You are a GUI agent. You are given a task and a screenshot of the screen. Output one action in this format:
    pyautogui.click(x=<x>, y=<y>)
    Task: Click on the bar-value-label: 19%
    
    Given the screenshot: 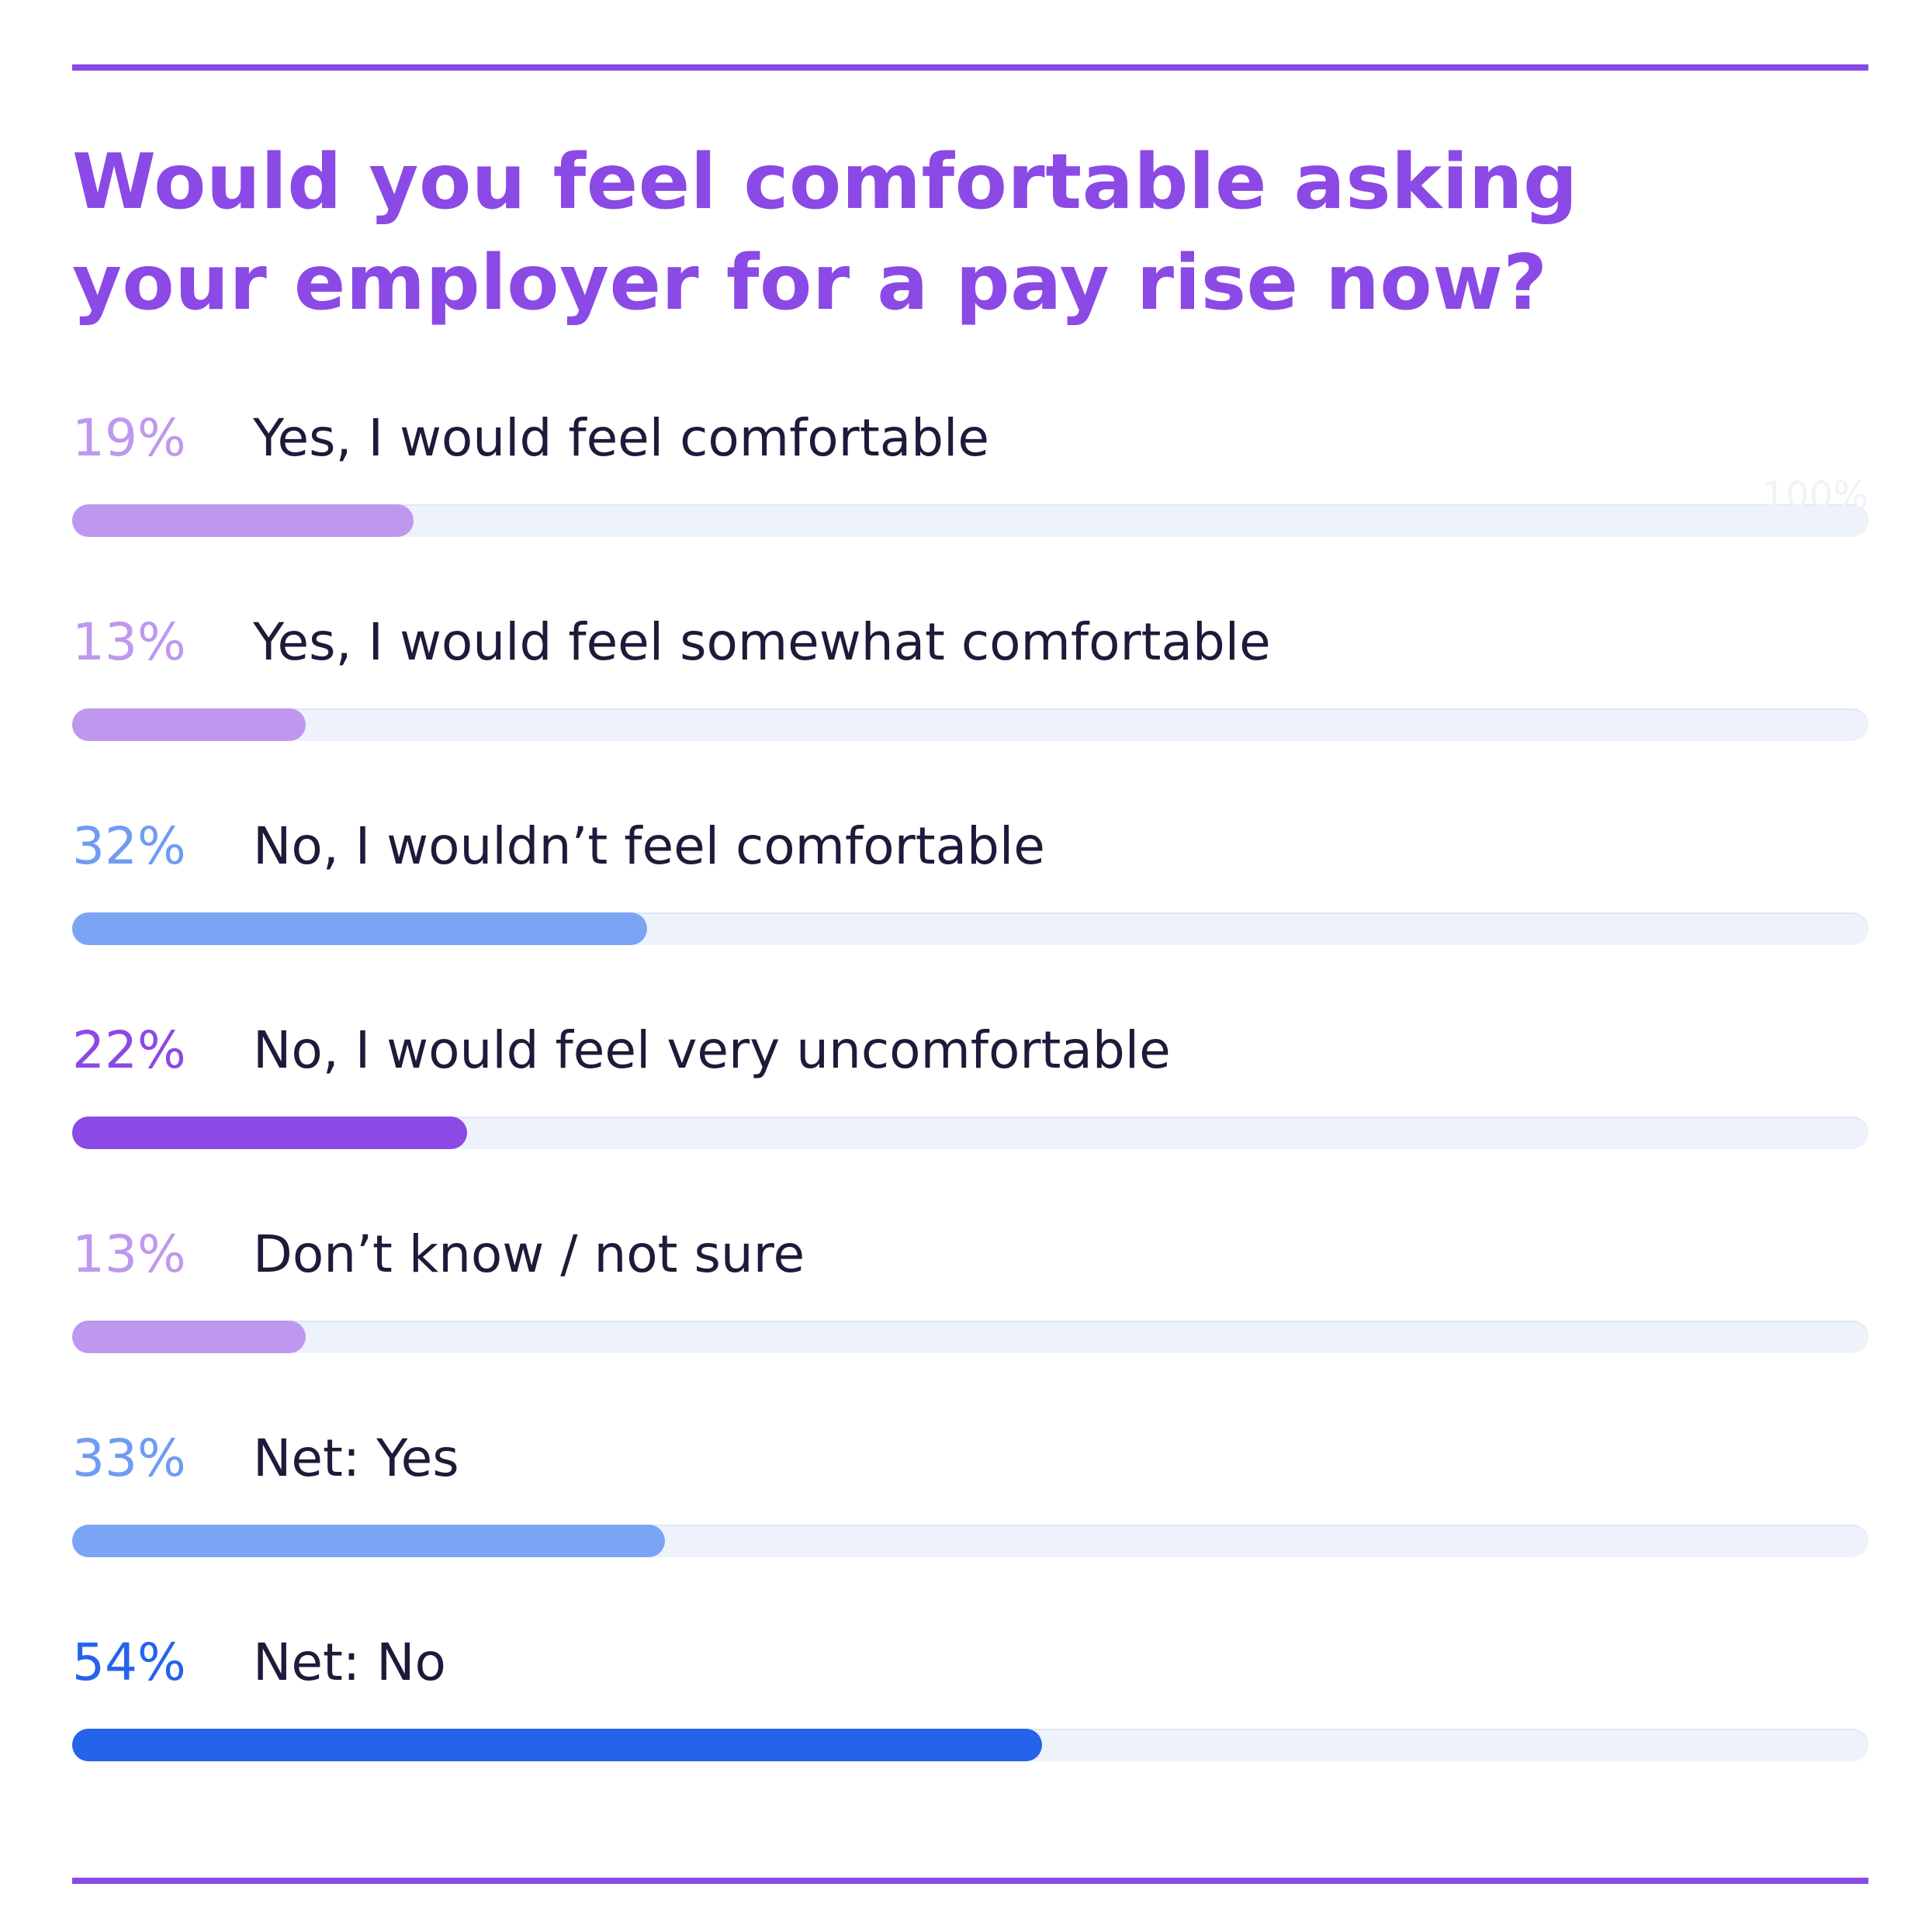 What is the action you would take?
    pyautogui.click(x=129, y=438)
    